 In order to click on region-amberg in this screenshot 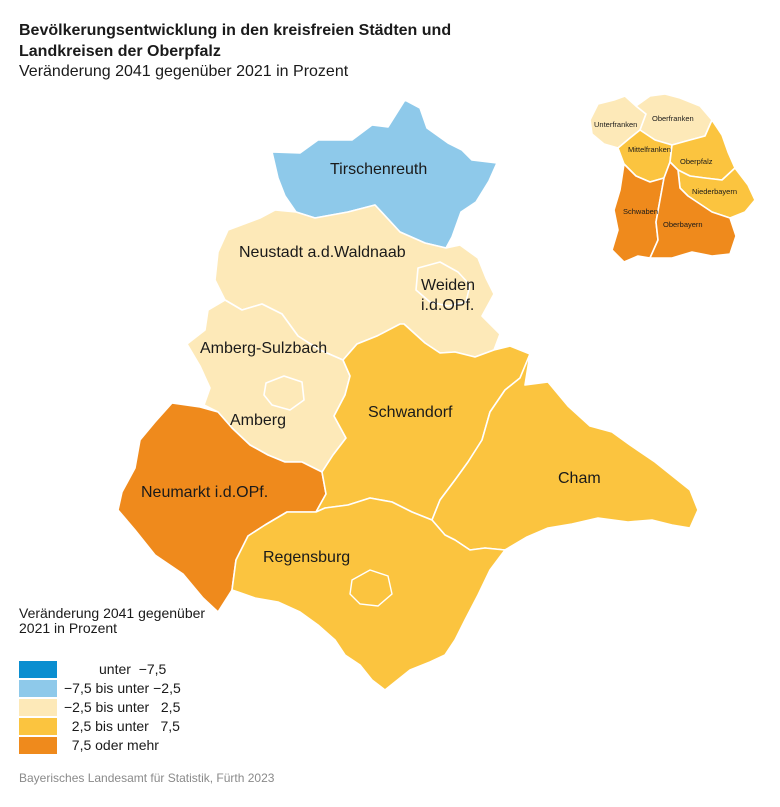, I will do `click(284, 393)`.